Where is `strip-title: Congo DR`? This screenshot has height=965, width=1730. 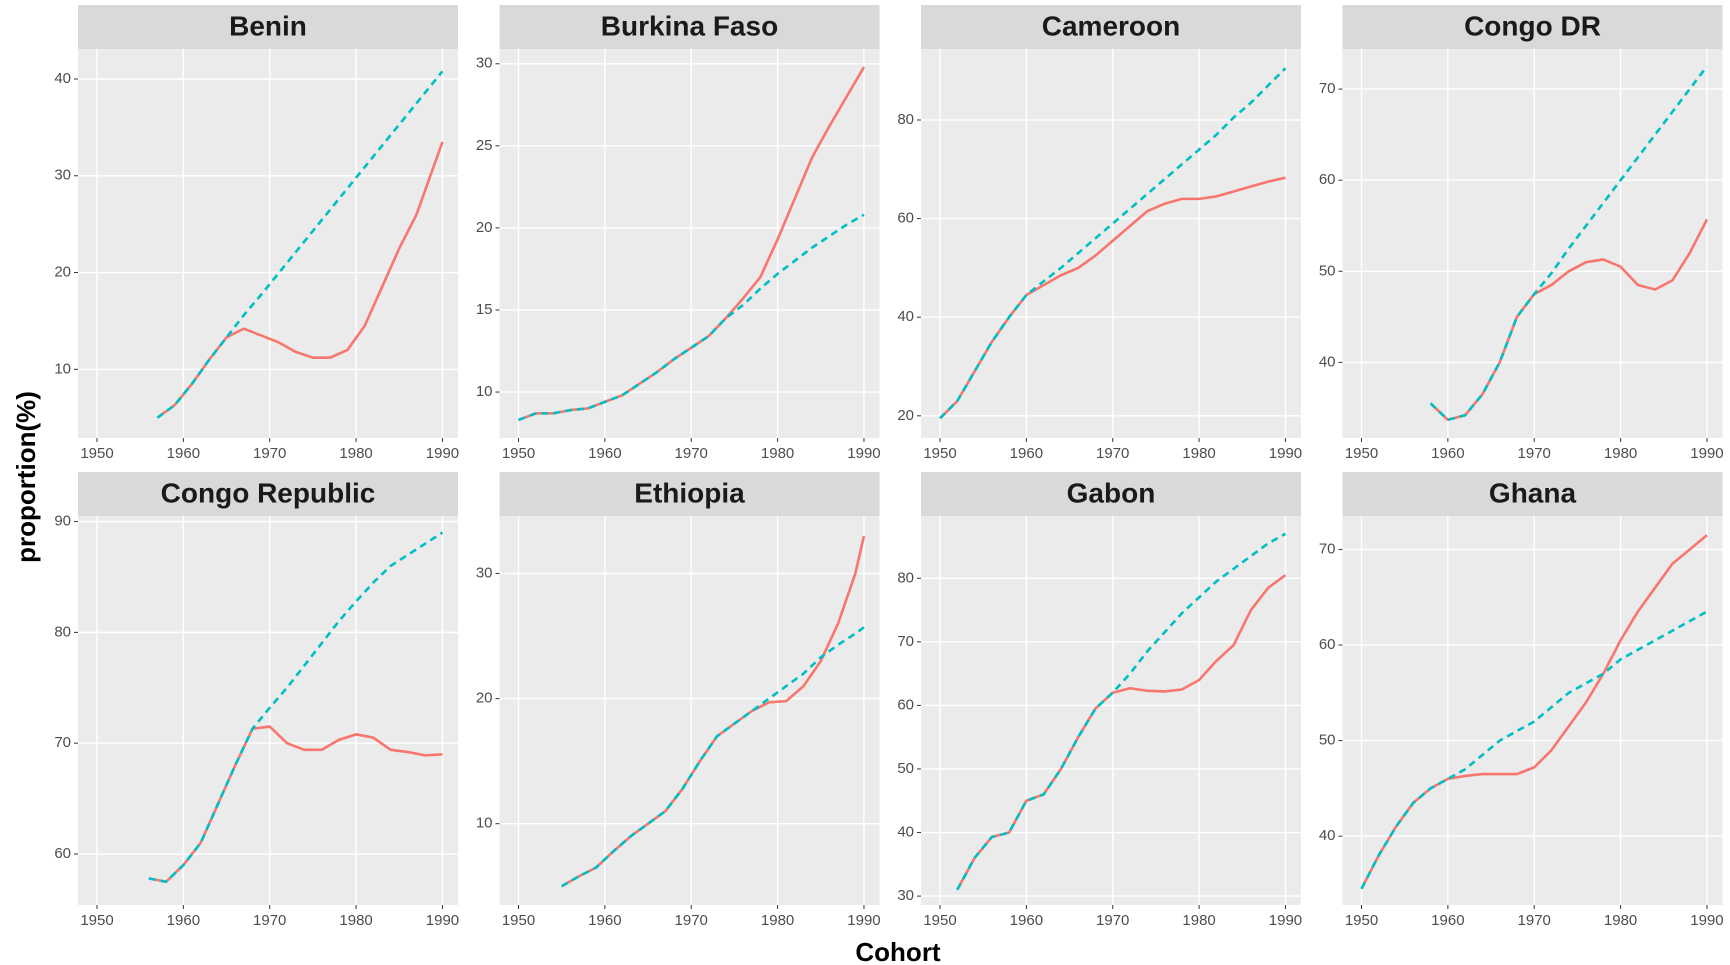 strip-title: Congo DR is located at coordinates (1532, 25).